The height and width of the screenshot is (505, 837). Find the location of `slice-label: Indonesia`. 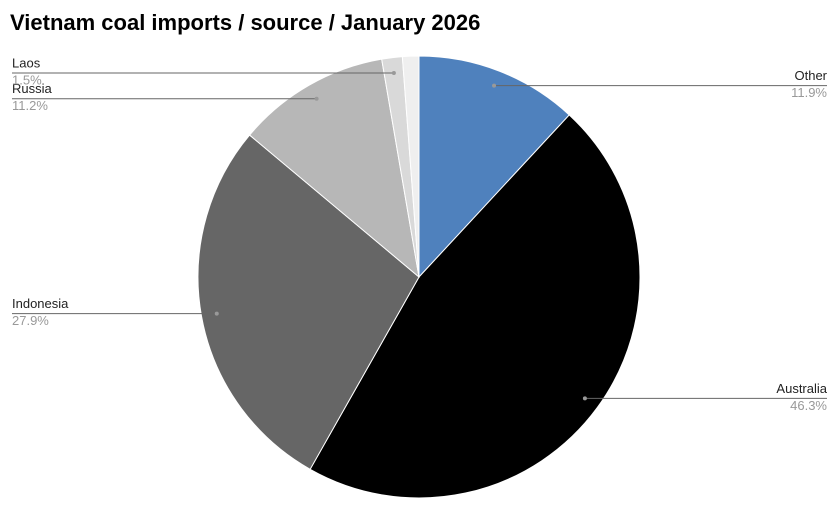

slice-label: Indonesia is located at coordinates (40, 303).